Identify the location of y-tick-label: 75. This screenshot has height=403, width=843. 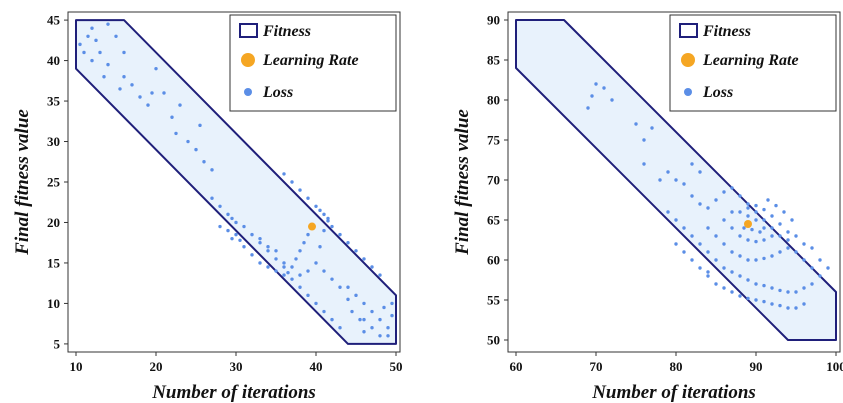
(494, 140).